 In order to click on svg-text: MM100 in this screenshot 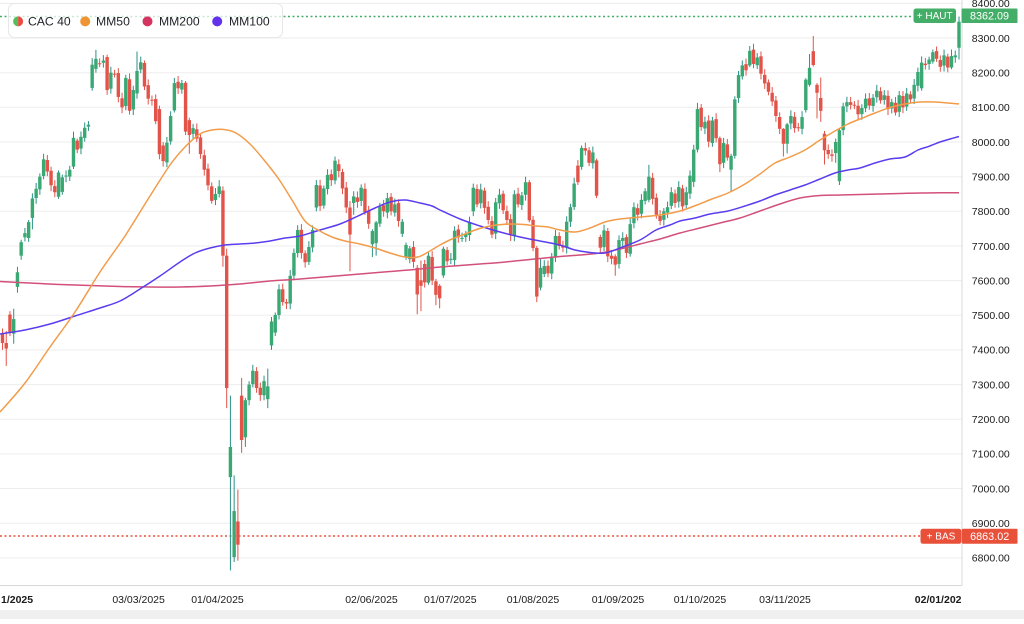, I will do `click(249, 22)`.